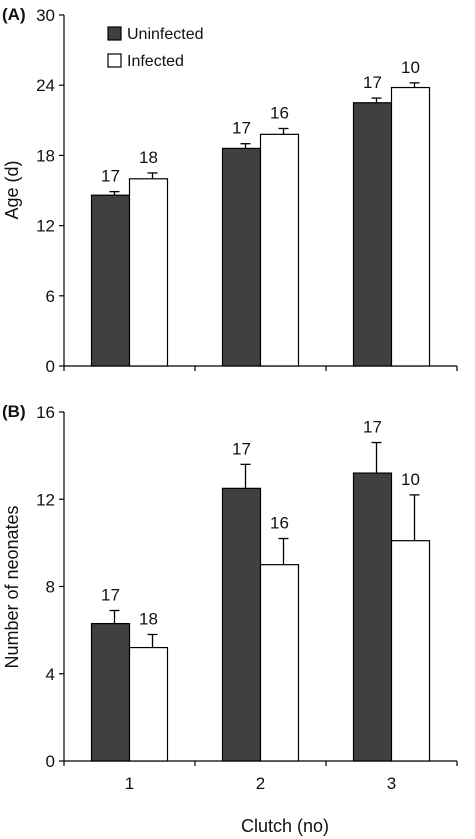 This screenshot has height=839, width=475. Describe the element at coordinates (50, 674) in the screenshot. I see `panel-b-y-tick-label: 4` at that location.